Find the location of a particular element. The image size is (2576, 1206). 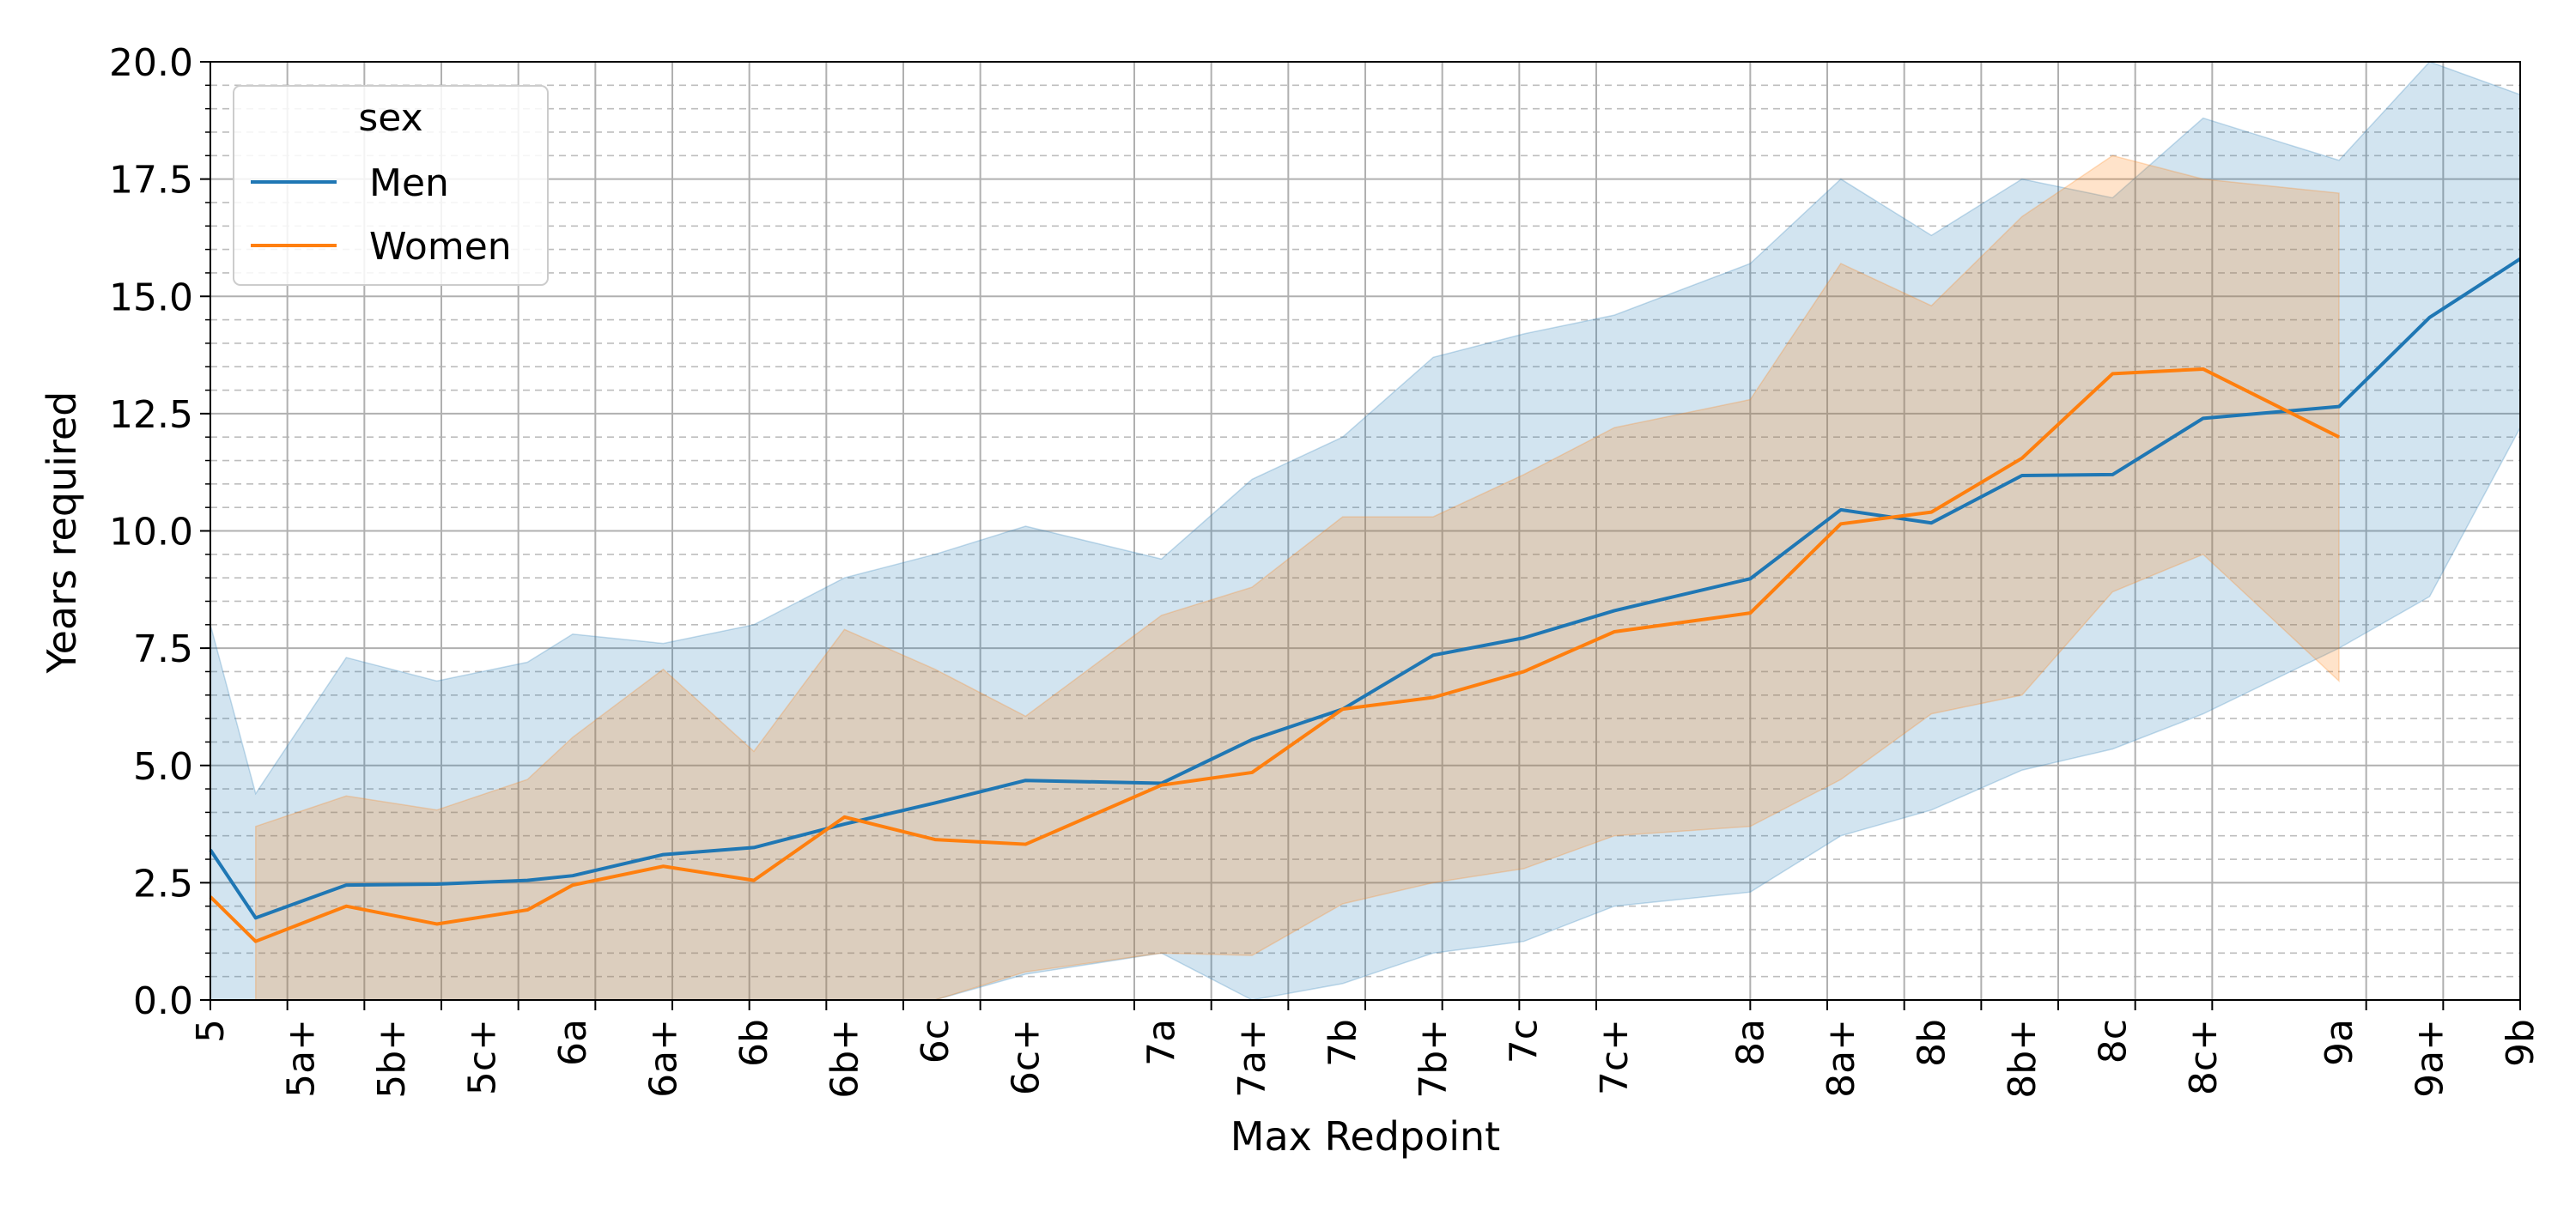

legend-title: sex is located at coordinates (390, 118).